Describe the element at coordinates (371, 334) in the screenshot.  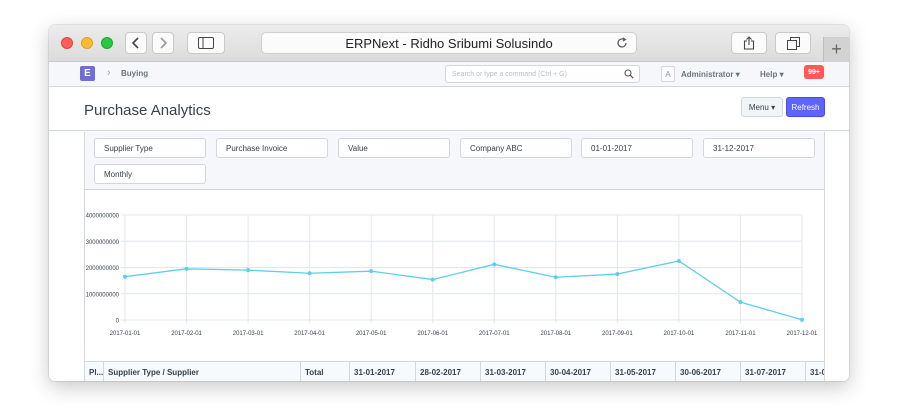
I see `x-tick-label: 2017-05-01` at that location.